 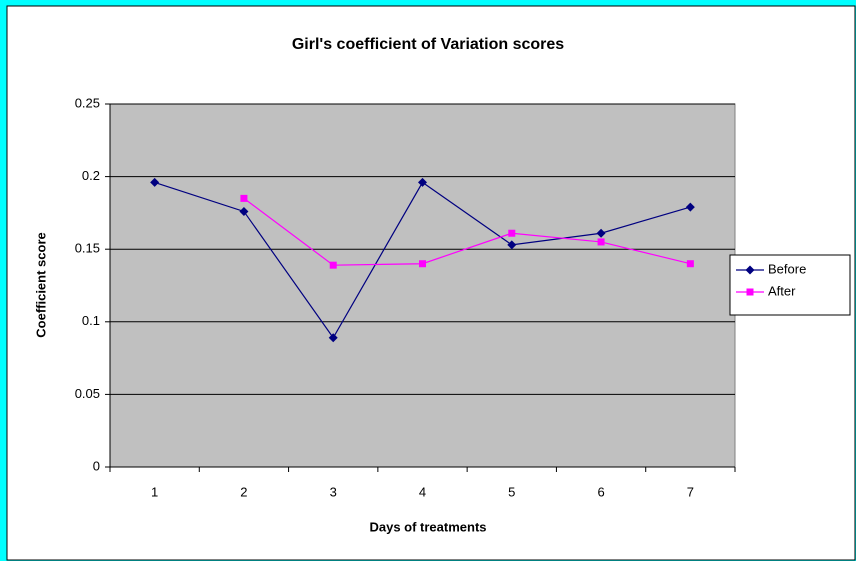 I want to click on x-tick-label: 7, so click(x=690, y=491).